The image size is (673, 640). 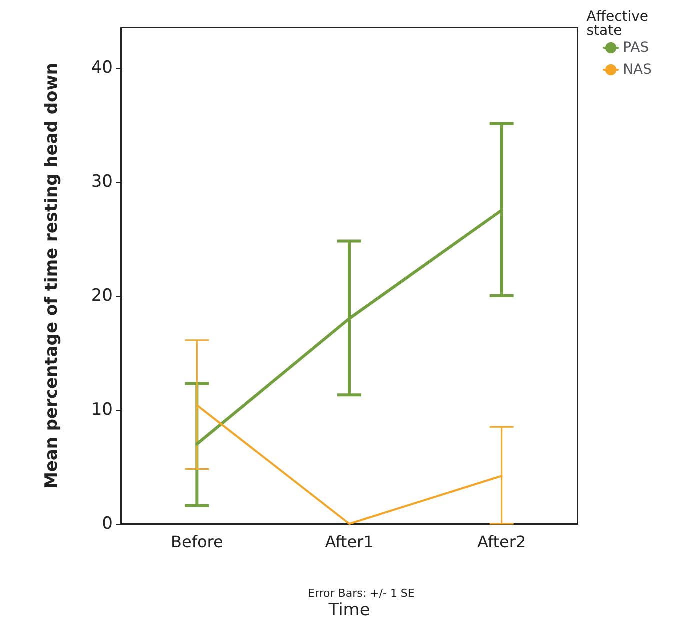 What do you see at coordinates (197, 542) in the screenshot?
I see `x-tick-label: Before` at bounding box center [197, 542].